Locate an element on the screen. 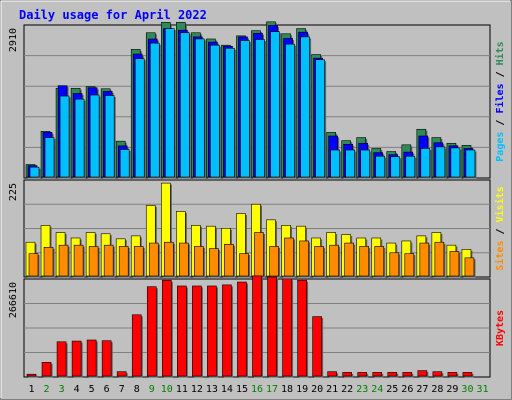 The image size is (512, 400). series-label-0: Sites is located at coordinates (500, 256).